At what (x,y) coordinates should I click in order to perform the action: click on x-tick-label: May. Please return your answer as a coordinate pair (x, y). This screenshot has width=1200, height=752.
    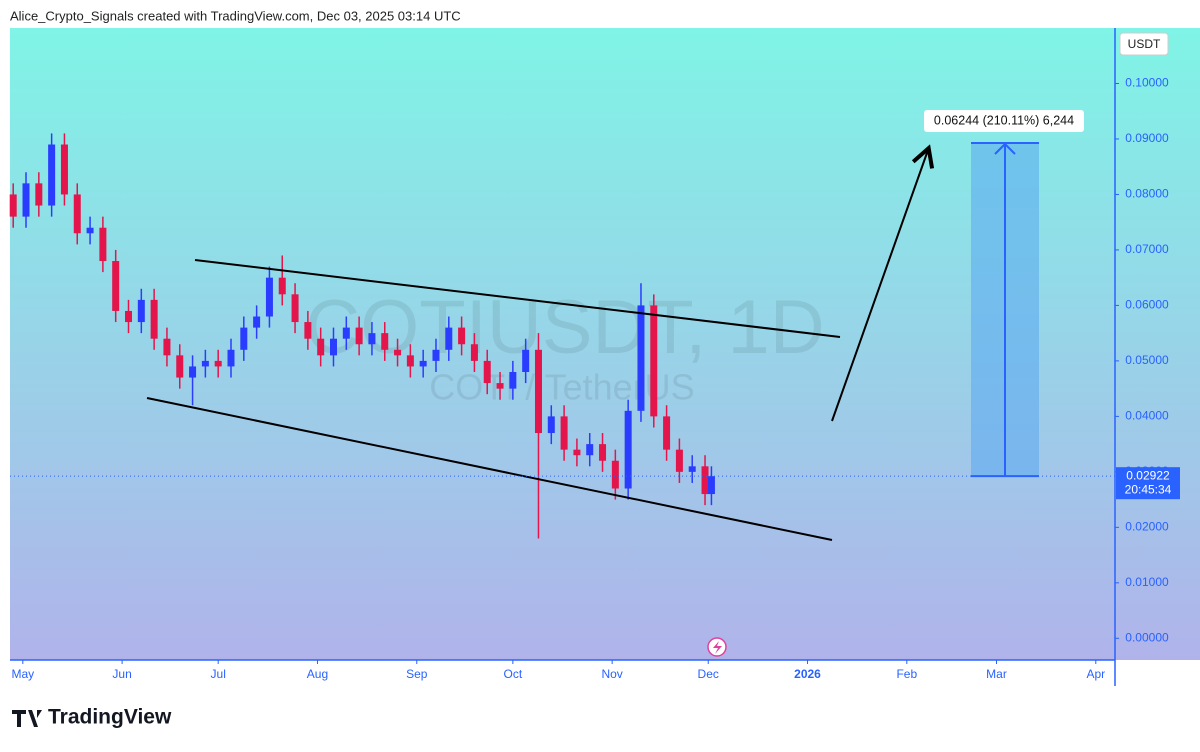
    Looking at the image, I should click on (22, 674).